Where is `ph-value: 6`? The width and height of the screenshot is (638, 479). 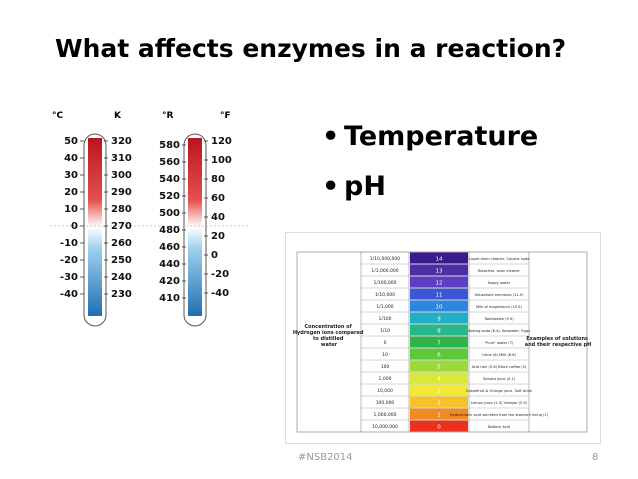
ph-value: 6 is located at coordinates (439, 356).